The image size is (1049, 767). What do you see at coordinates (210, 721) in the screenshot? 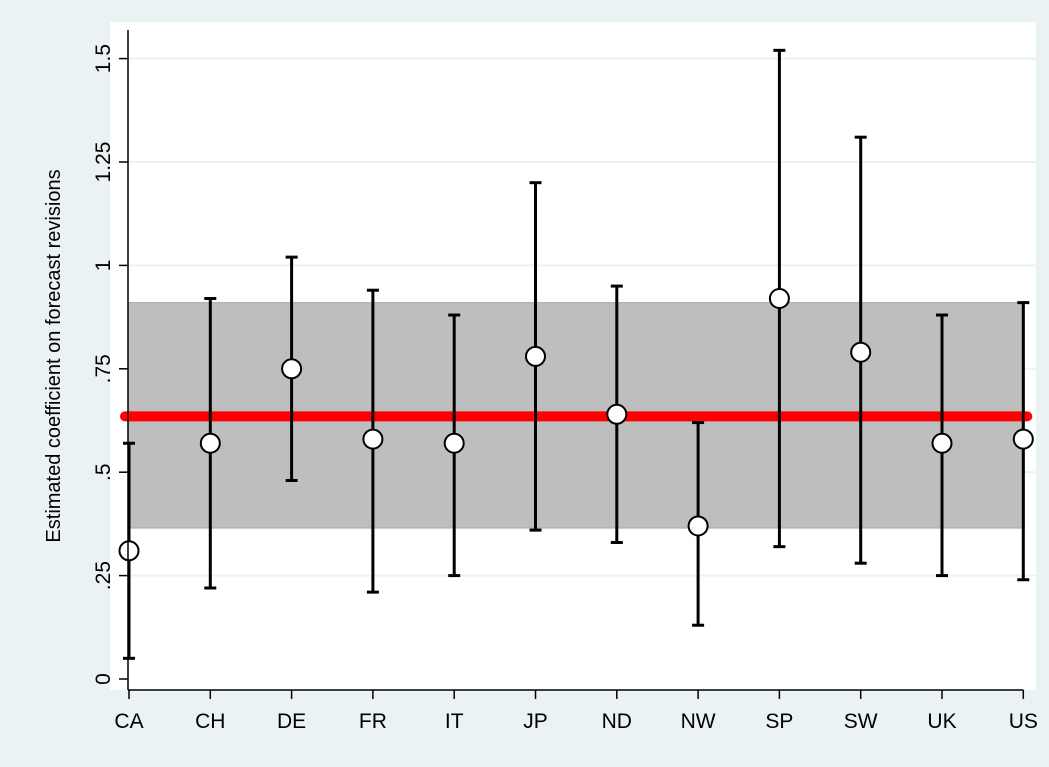
I see `x-tick-label: CH` at bounding box center [210, 721].